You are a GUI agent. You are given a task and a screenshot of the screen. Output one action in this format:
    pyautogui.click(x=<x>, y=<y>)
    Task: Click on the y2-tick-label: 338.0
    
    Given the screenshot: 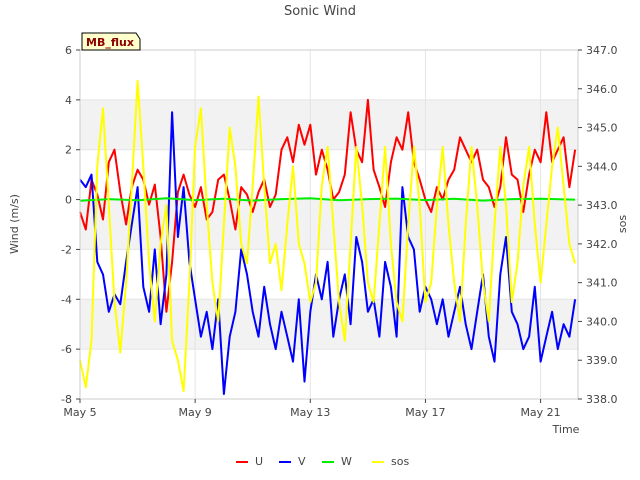 What is the action you would take?
    pyautogui.click(x=602, y=399)
    